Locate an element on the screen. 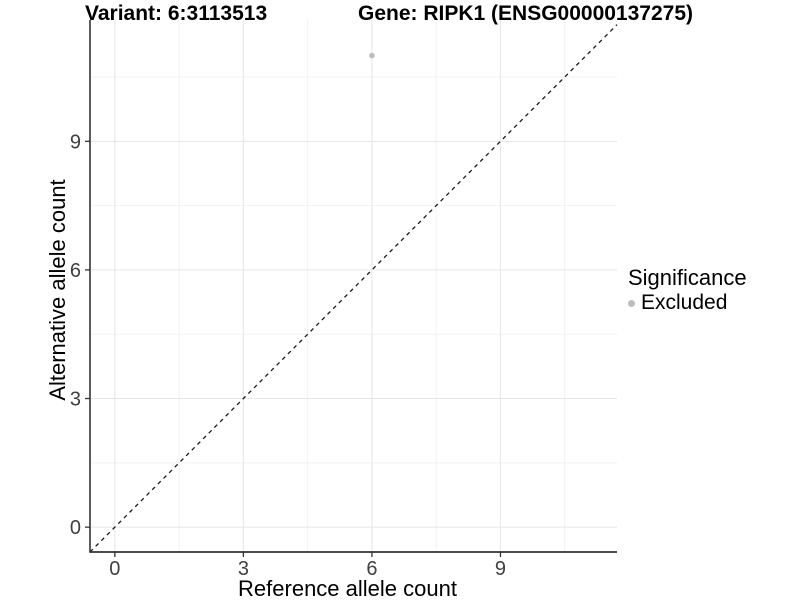 The image size is (800, 600). y-tick-label: 6 is located at coordinates (75, 271).